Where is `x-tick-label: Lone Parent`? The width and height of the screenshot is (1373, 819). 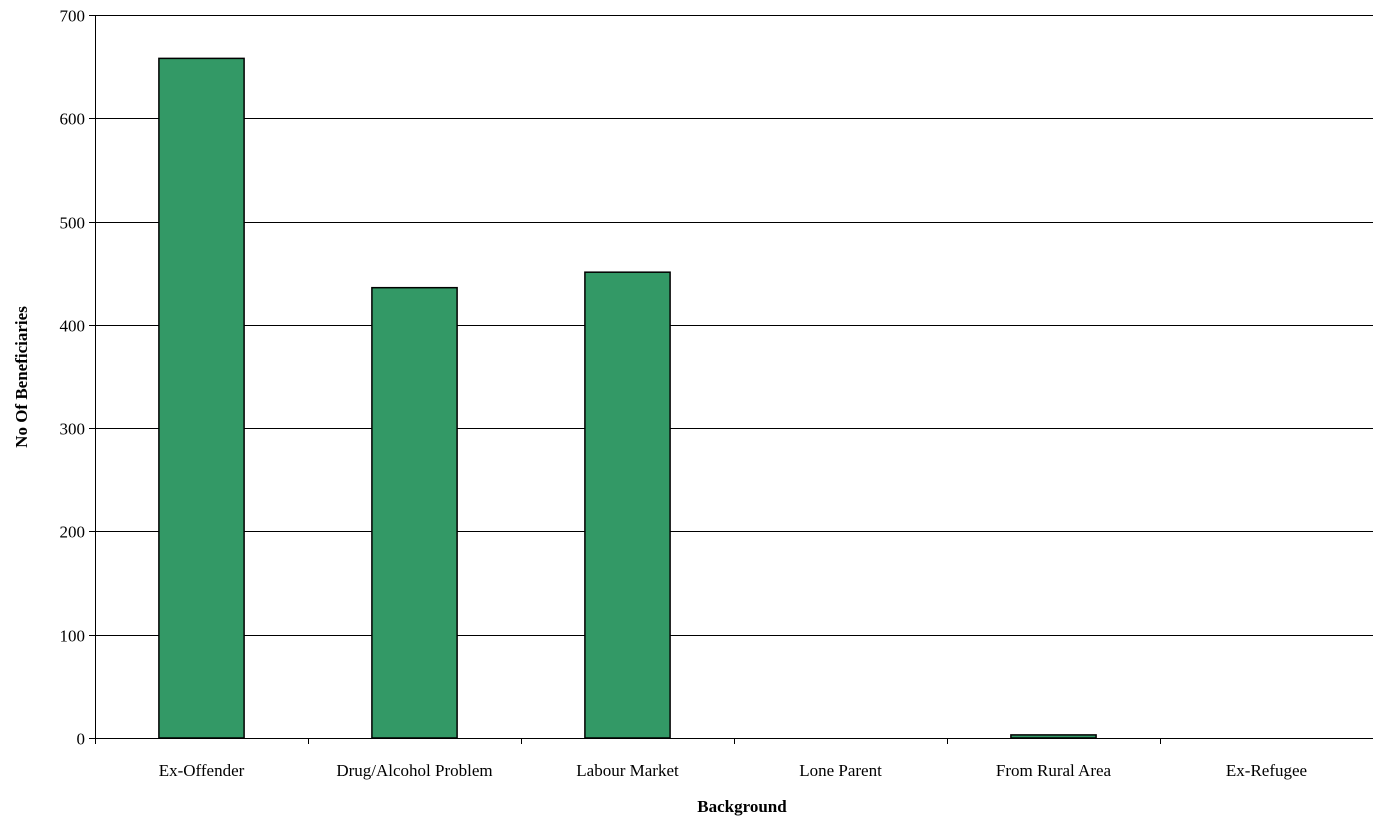 x-tick-label: Lone Parent is located at coordinates (840, 770).